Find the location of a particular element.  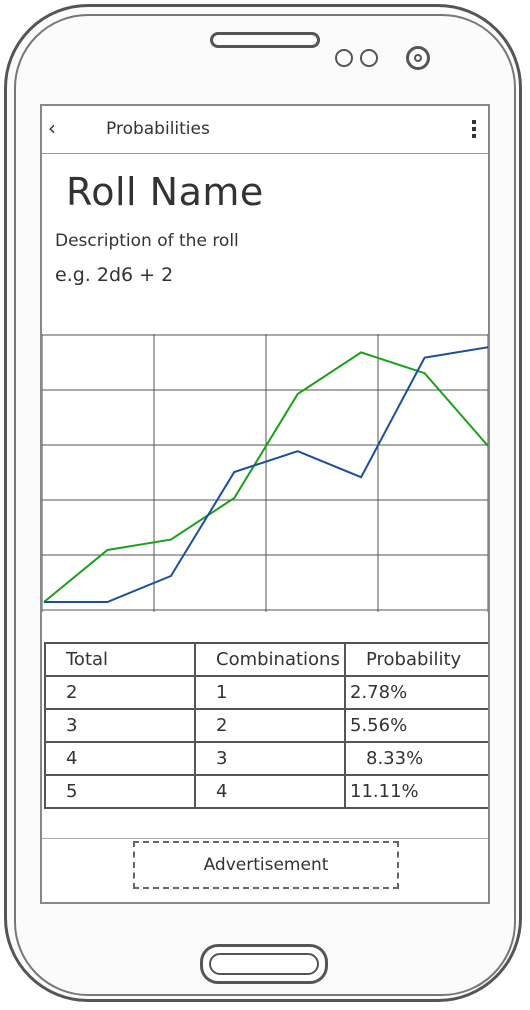

cell-combinations: 4 is located at coordinates (270, 791).